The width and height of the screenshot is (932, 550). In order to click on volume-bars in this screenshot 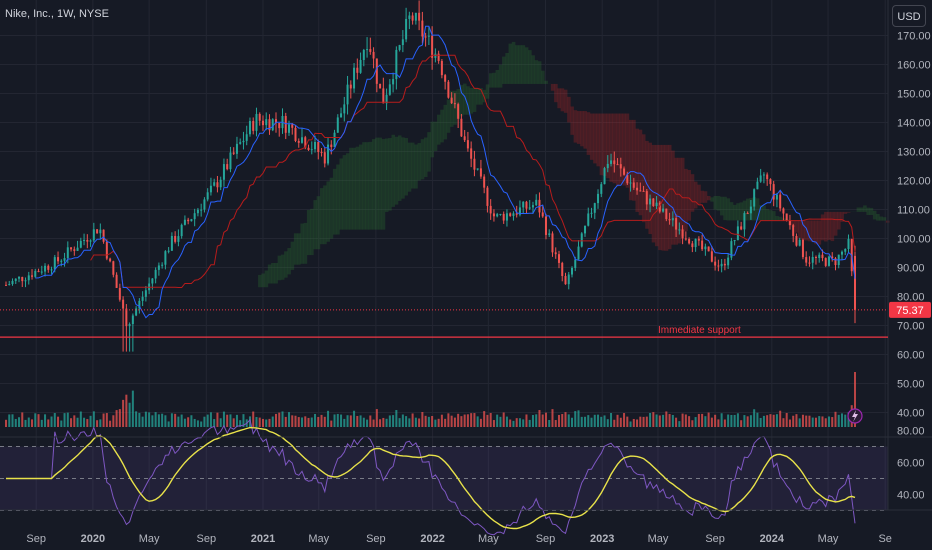, I will do `click(430, 399)`.